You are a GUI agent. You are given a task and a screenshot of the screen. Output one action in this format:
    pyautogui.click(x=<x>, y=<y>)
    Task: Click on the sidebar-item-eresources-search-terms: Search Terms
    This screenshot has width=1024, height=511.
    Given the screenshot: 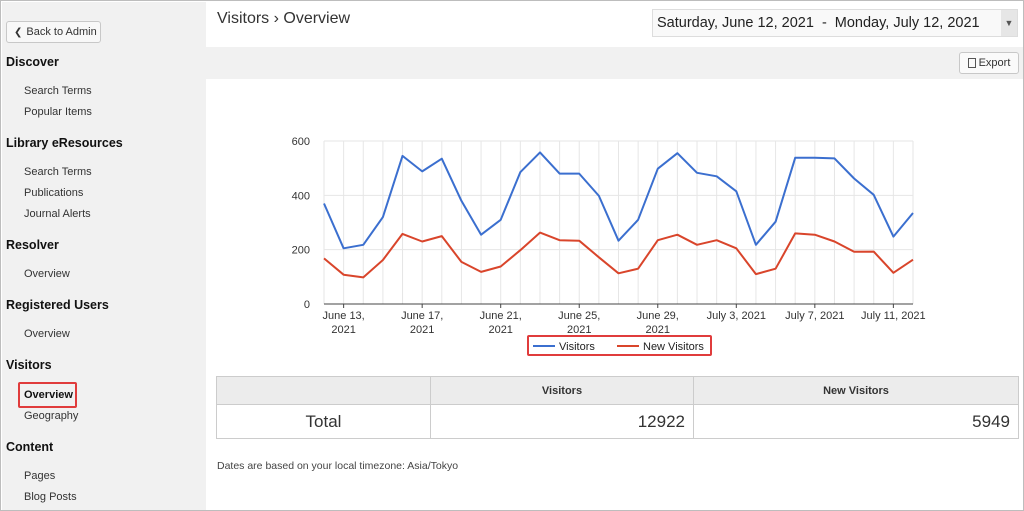 What is the action you would take?
    pyautogui.click(x=58, y=172)
    